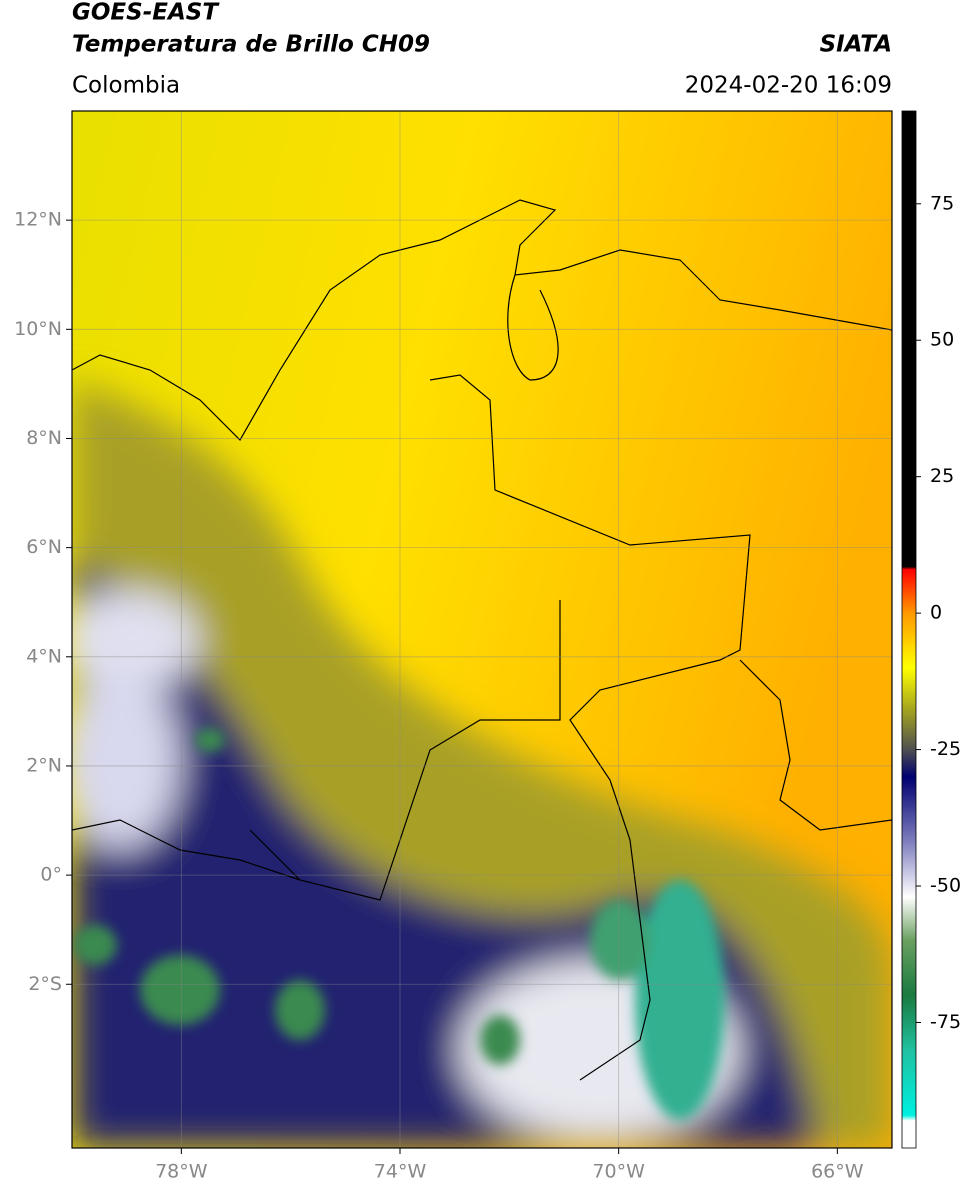 This screenshot has height=1190, width=966. I want to click on satellite: GOES-EAST, so click(146, 13).